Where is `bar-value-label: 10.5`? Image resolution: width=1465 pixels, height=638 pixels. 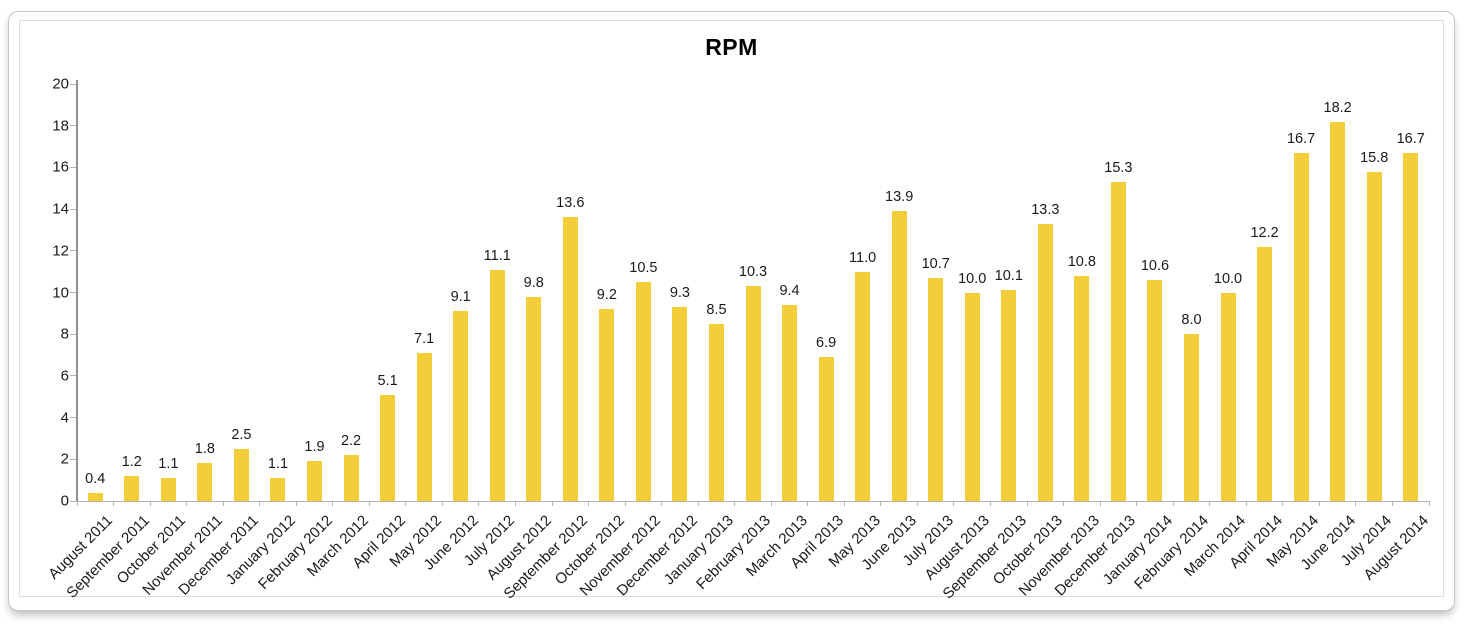 bar-value-label: 10.5 is located at coordinates (643, 268).